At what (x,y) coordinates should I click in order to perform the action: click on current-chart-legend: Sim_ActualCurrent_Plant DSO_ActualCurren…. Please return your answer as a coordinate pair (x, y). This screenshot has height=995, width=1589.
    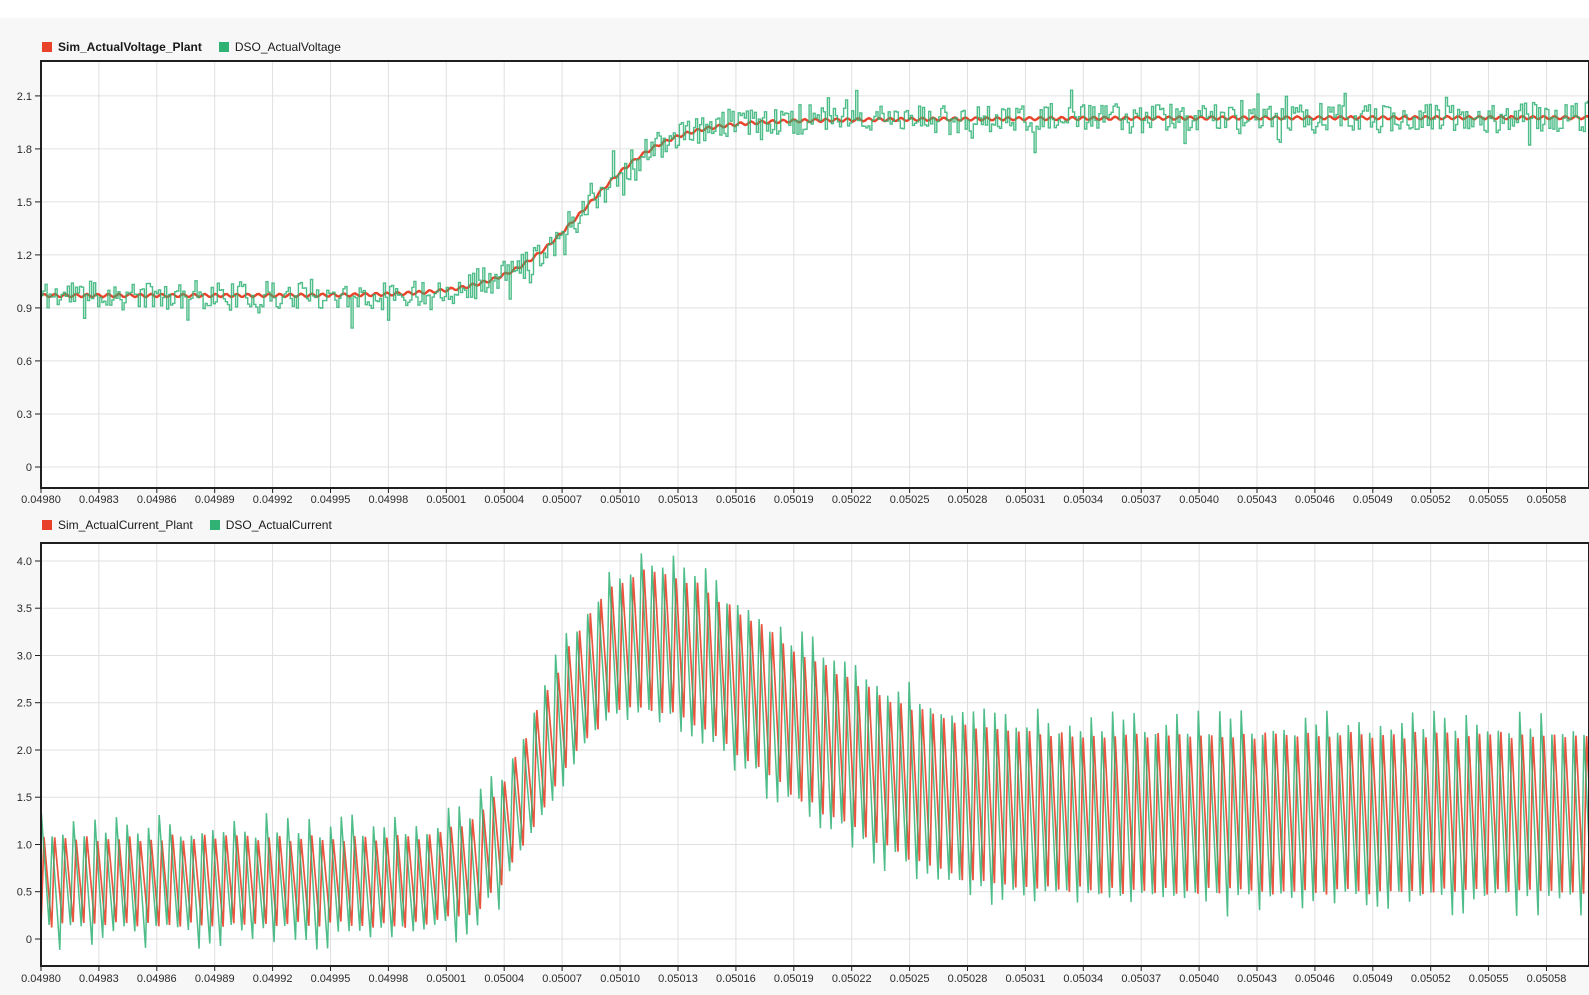
    Looking at the image, I should click on (187, 524).